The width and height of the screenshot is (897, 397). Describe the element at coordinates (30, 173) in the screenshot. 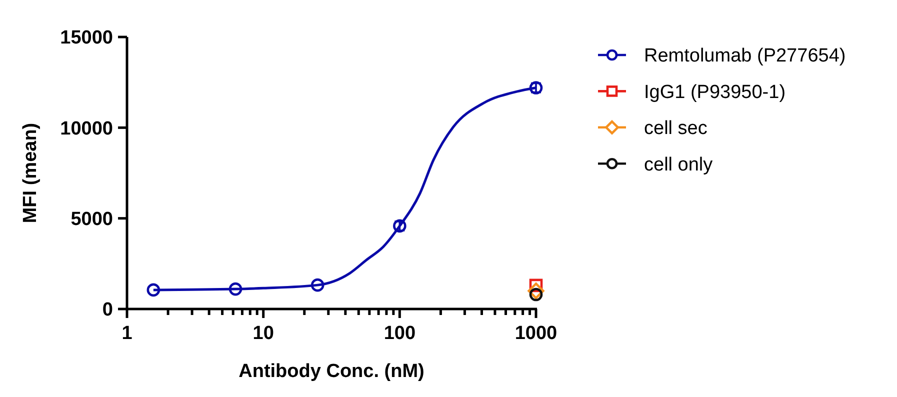

I see `y-axis-title: MFI (mean)` at that location.